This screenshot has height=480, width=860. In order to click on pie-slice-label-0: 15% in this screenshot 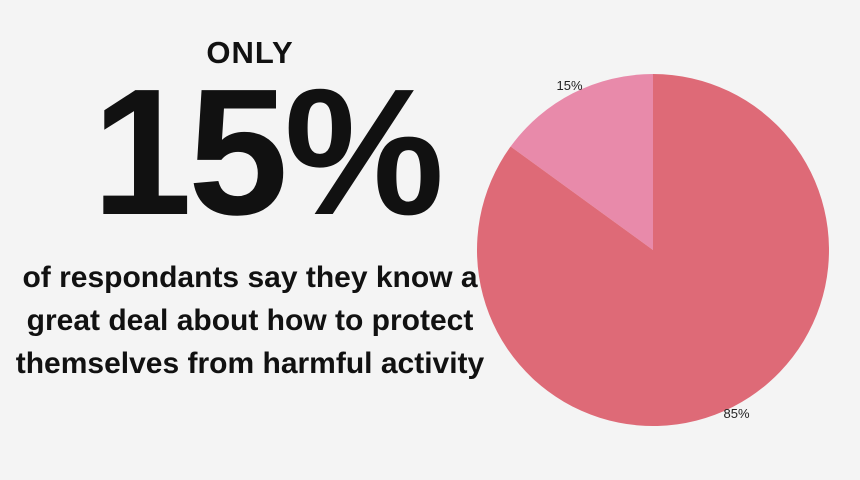, I will do `click(569, 85)`.